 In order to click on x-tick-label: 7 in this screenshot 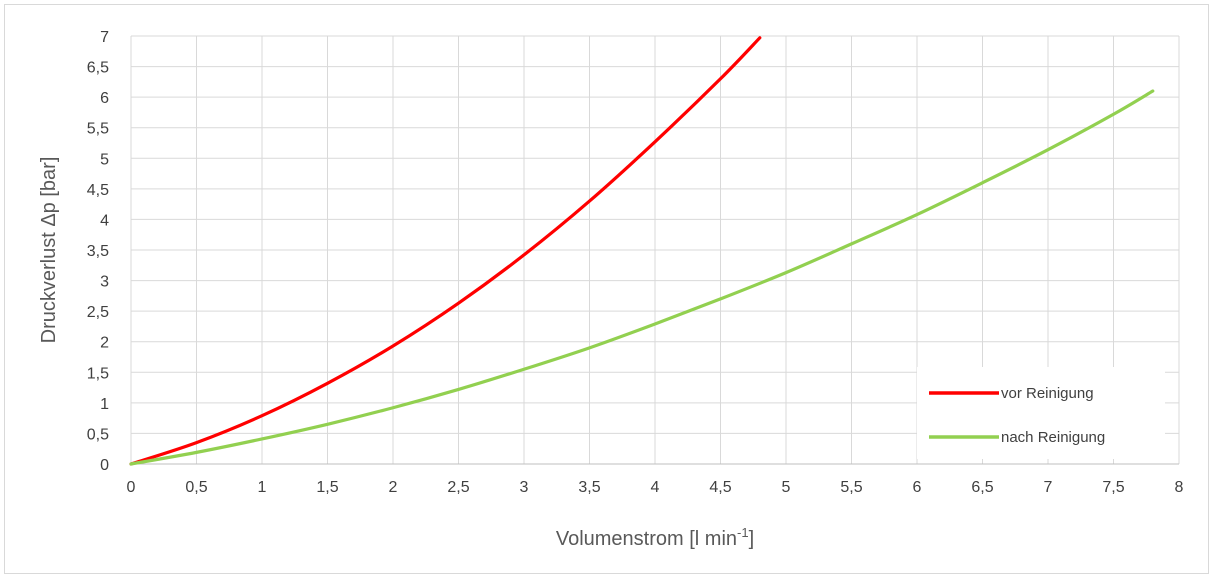, I will do `click(1048, 487)`.